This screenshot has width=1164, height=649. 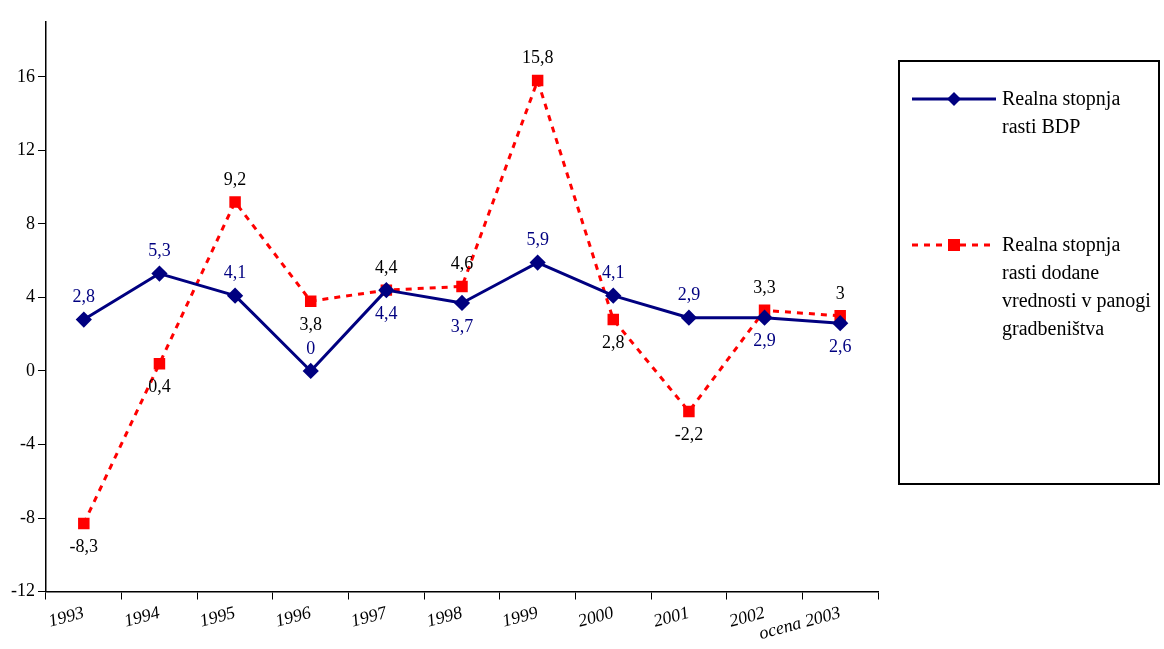 What do you see at coordinates (1077, 287) in the screenshot?
I see `legend-label: Realna stopnja rasti dodane vrednosti v panogi gradbeništva` at bounding box center [1077, 287].